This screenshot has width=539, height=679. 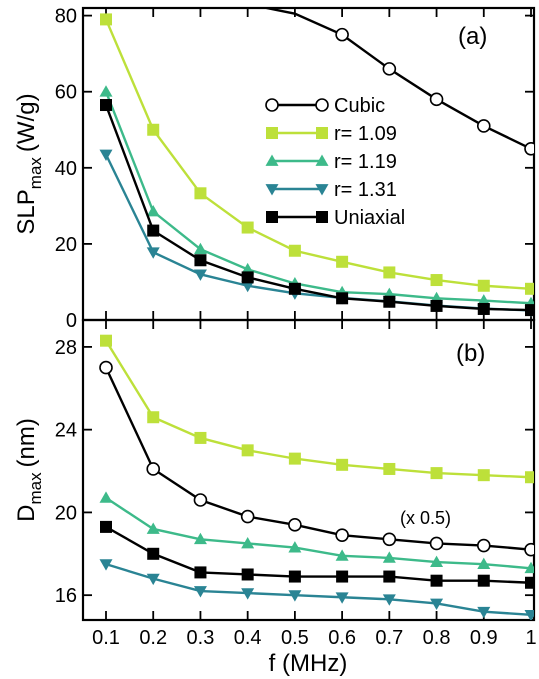 What do you see at coordinates (201, 638) in the screenshot?
I see `x-tick-label: 0.3` at bounding box center [201, 638].